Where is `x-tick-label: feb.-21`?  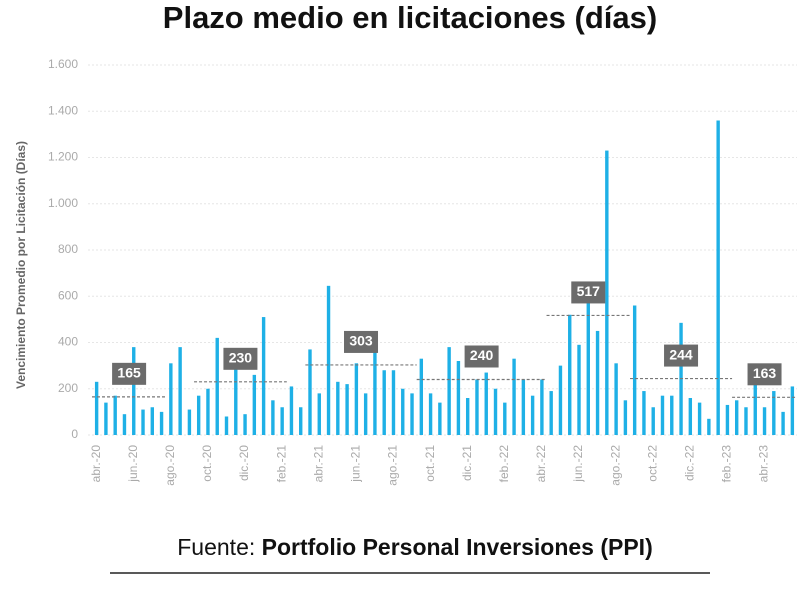
x-tick-label: feb.-21 is located at coordinates (281, 464).